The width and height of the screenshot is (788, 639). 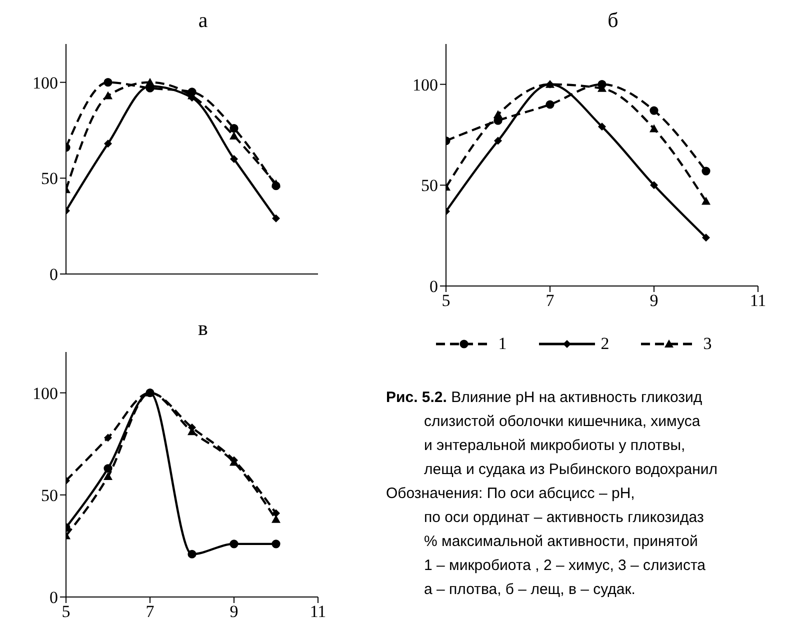 I want to click on text: по оси ординат – активность гликозидаз, so click(x=564, y=518).